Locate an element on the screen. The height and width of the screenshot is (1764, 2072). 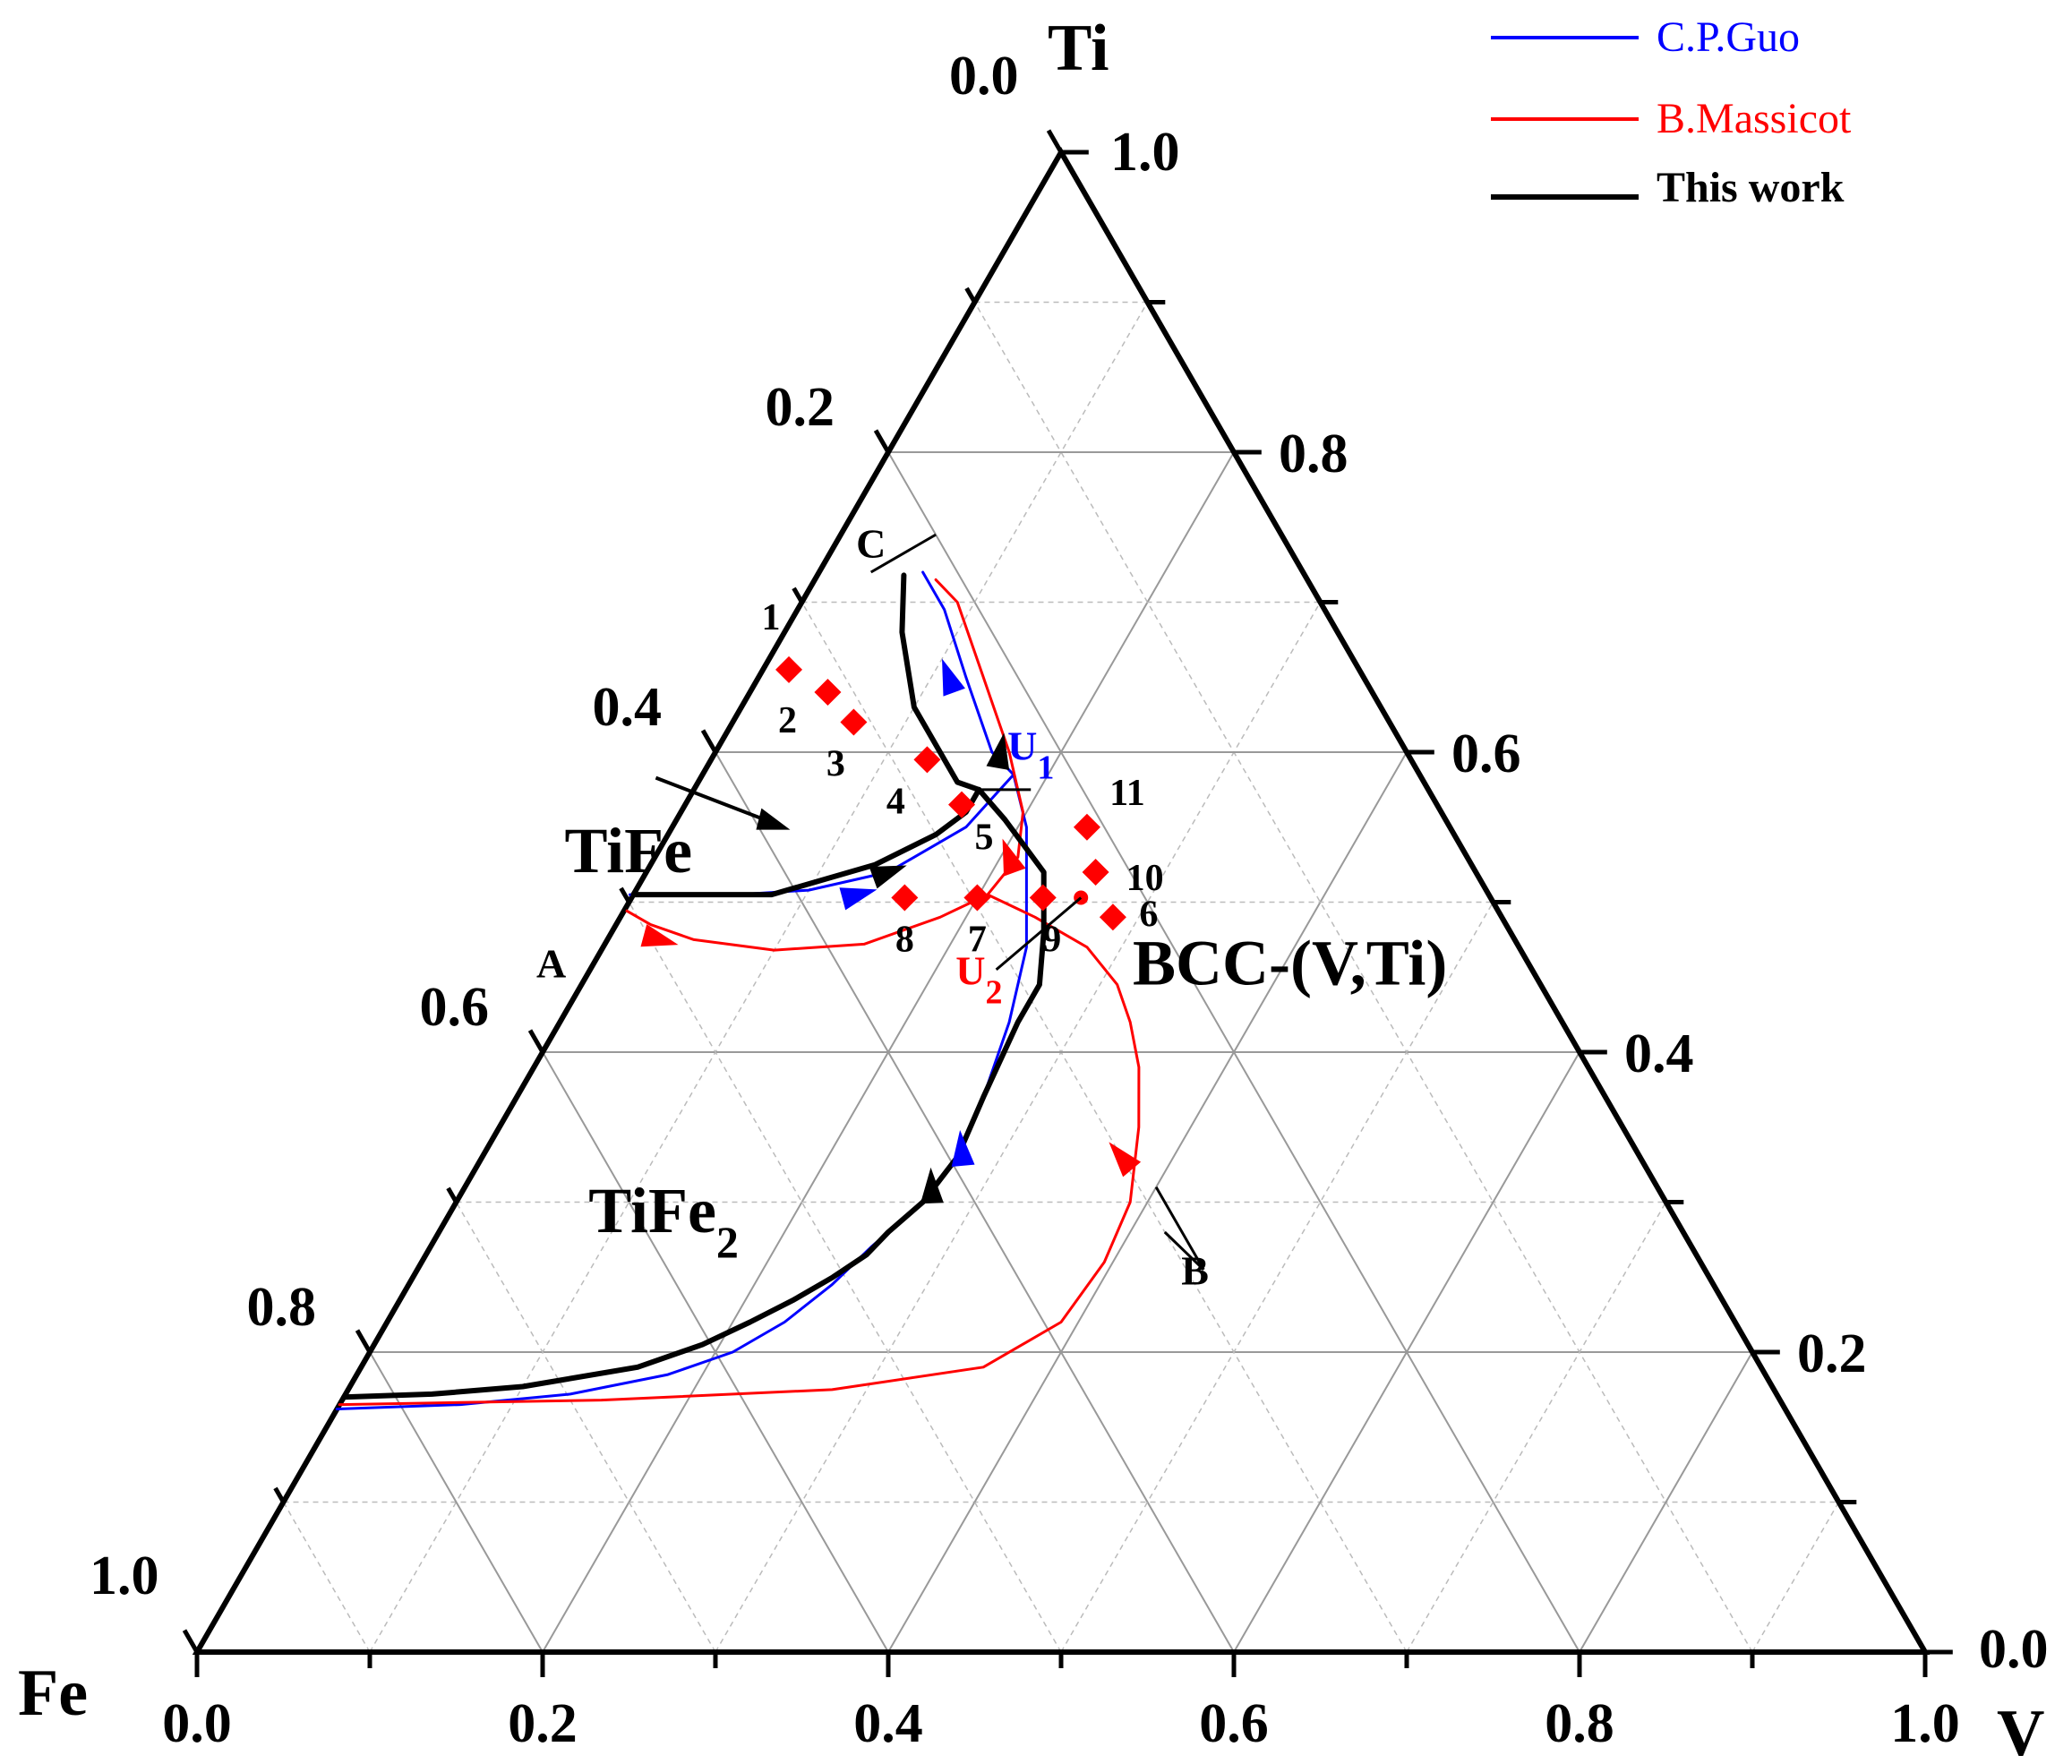
right-tick-label: 0.4 is located at coordinates (1659, 1053).